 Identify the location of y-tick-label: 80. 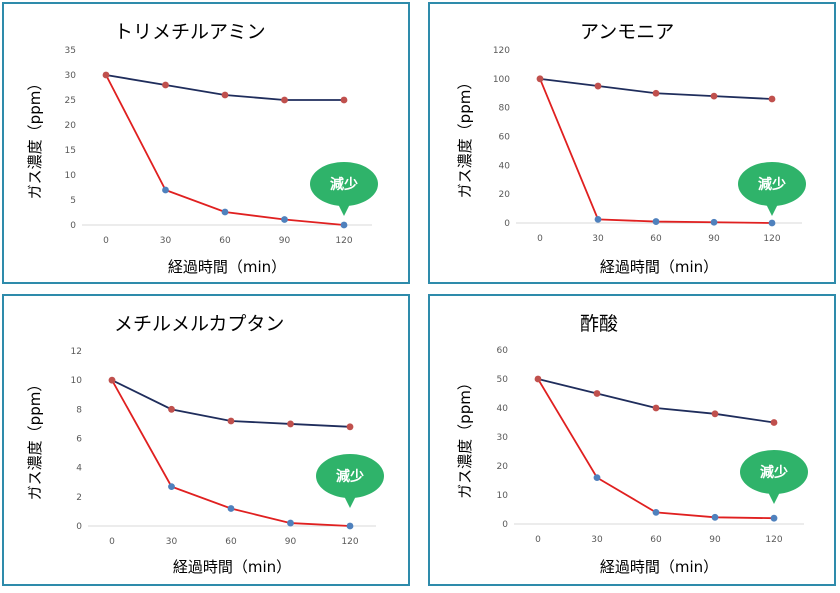
(505, 109).